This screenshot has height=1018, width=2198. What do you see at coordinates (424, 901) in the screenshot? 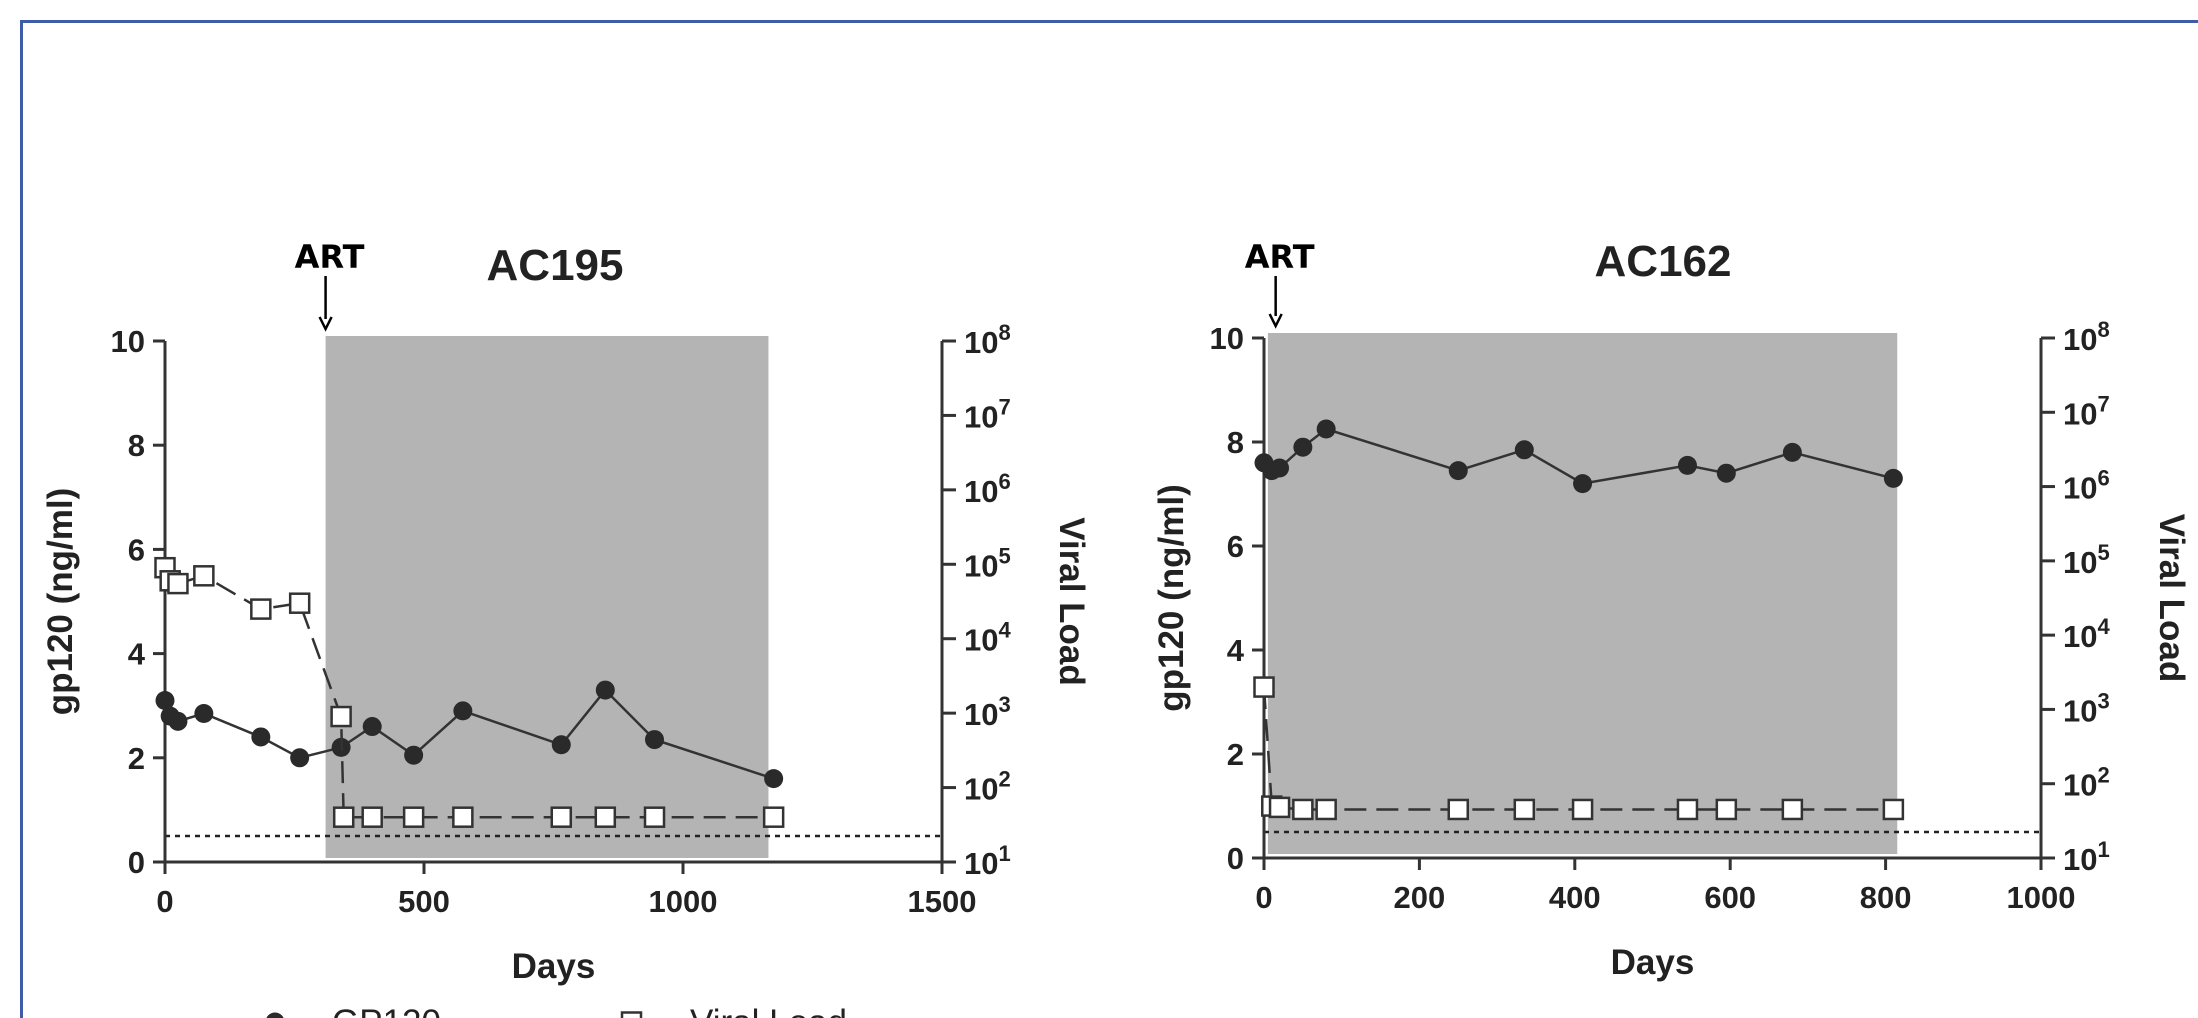
I see `x-tick-label: 500` at bounding box center [424, 901].